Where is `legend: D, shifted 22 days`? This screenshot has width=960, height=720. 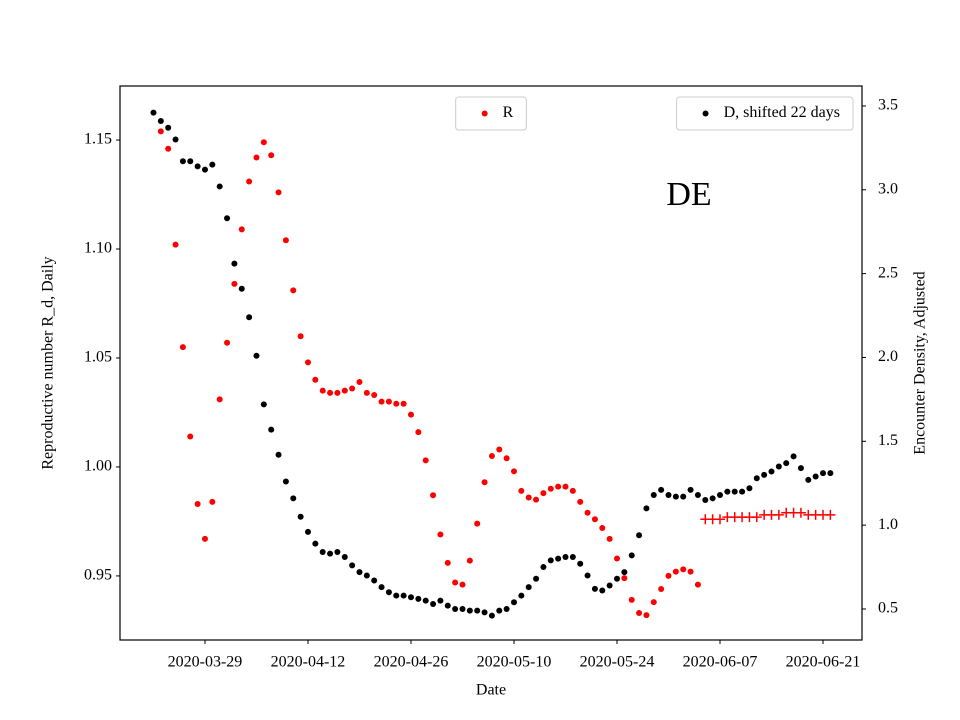
legend: D, shifted 22 days is located at coordinates (765, 113).